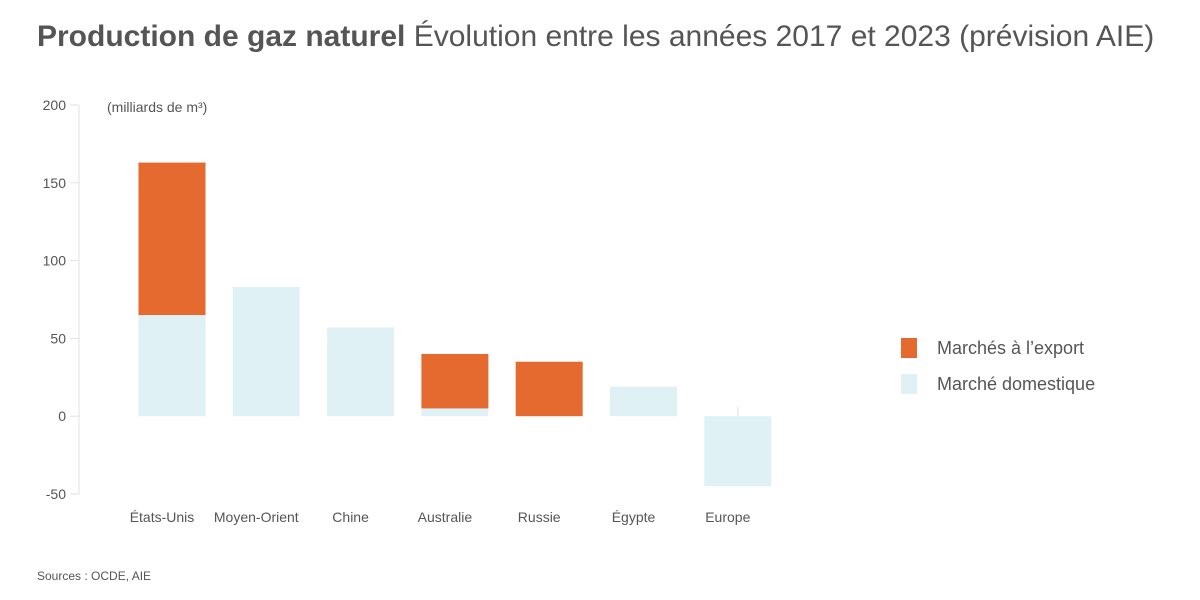  Describe the element at coordinates (221, 36) in the screenshot. I see `title-main: Production de gaz naturel` at that location.